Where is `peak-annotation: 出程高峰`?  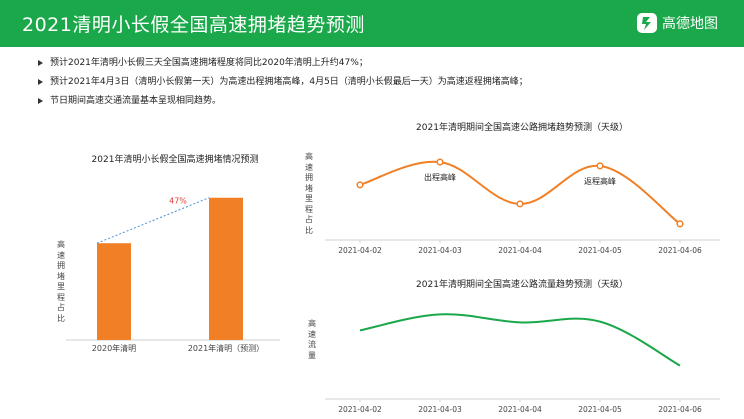
peak-annotation: 出程高峰 is located at coordinates (440, 177).